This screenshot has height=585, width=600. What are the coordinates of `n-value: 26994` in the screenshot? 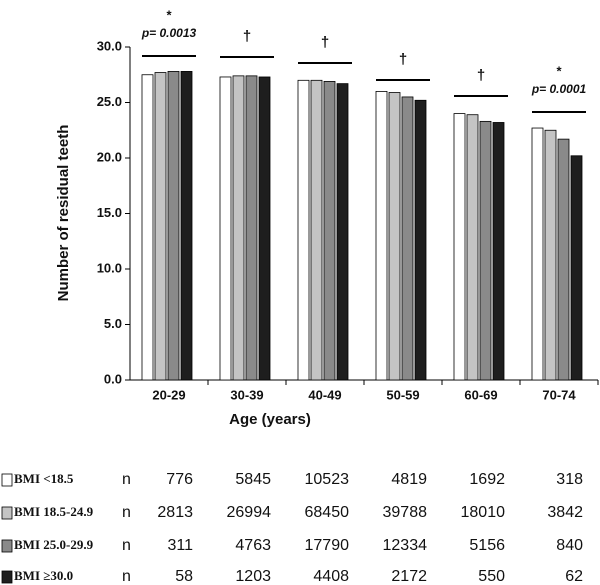 It's located at (249, 512).